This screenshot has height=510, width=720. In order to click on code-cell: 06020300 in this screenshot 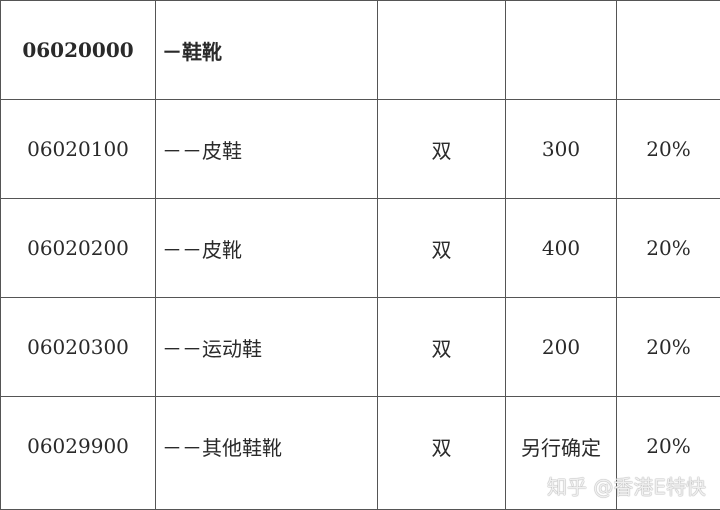, I will do `click(78, 347)`.